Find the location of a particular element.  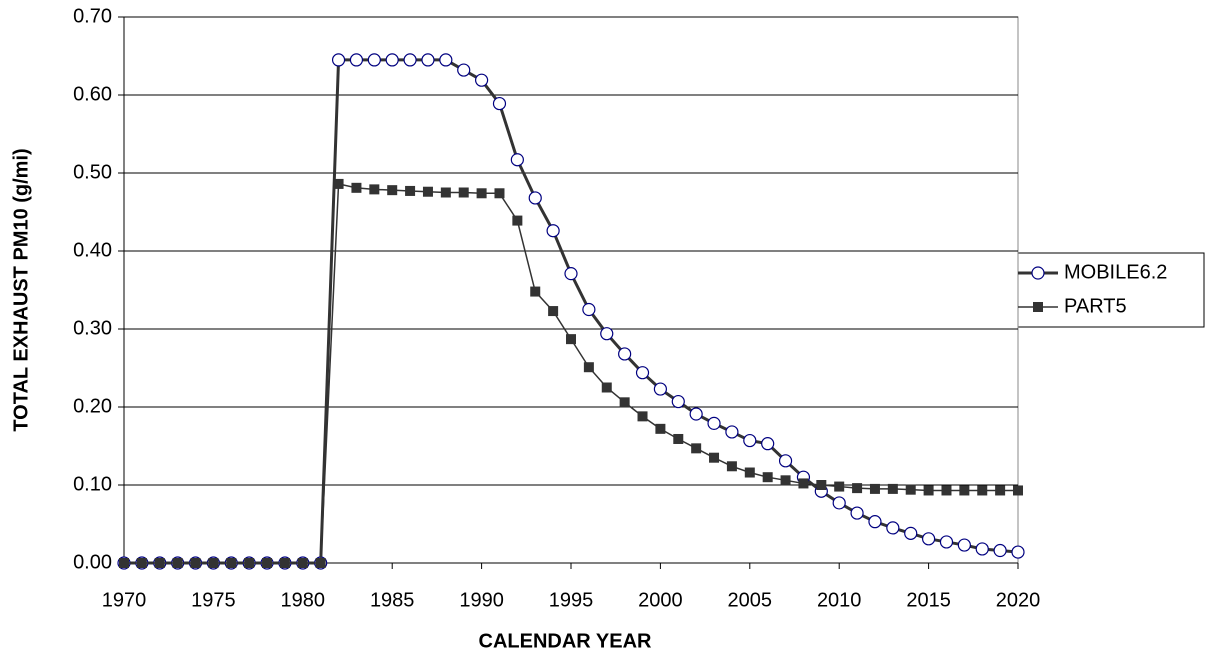

y-axis-label: TOTAL EXHAUST PM10 (g/mi) is located at coordinates (21, 289).